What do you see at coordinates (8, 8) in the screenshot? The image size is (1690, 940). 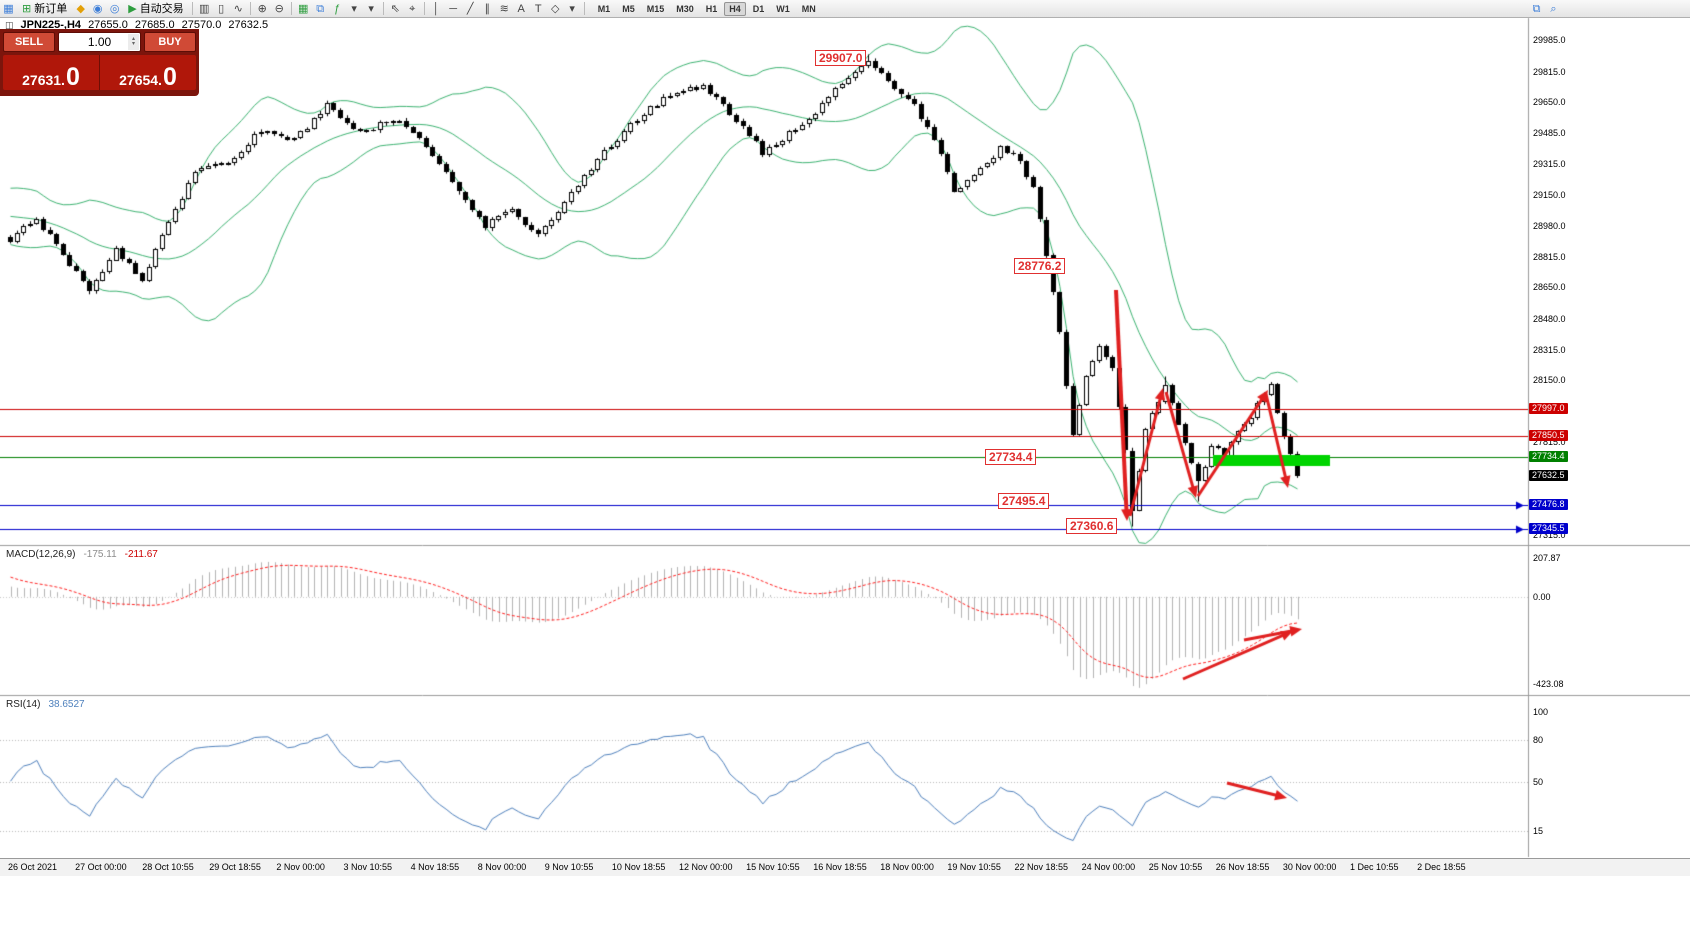 I see `chart-window-icon: ▦` at bounding box center [8, 8].